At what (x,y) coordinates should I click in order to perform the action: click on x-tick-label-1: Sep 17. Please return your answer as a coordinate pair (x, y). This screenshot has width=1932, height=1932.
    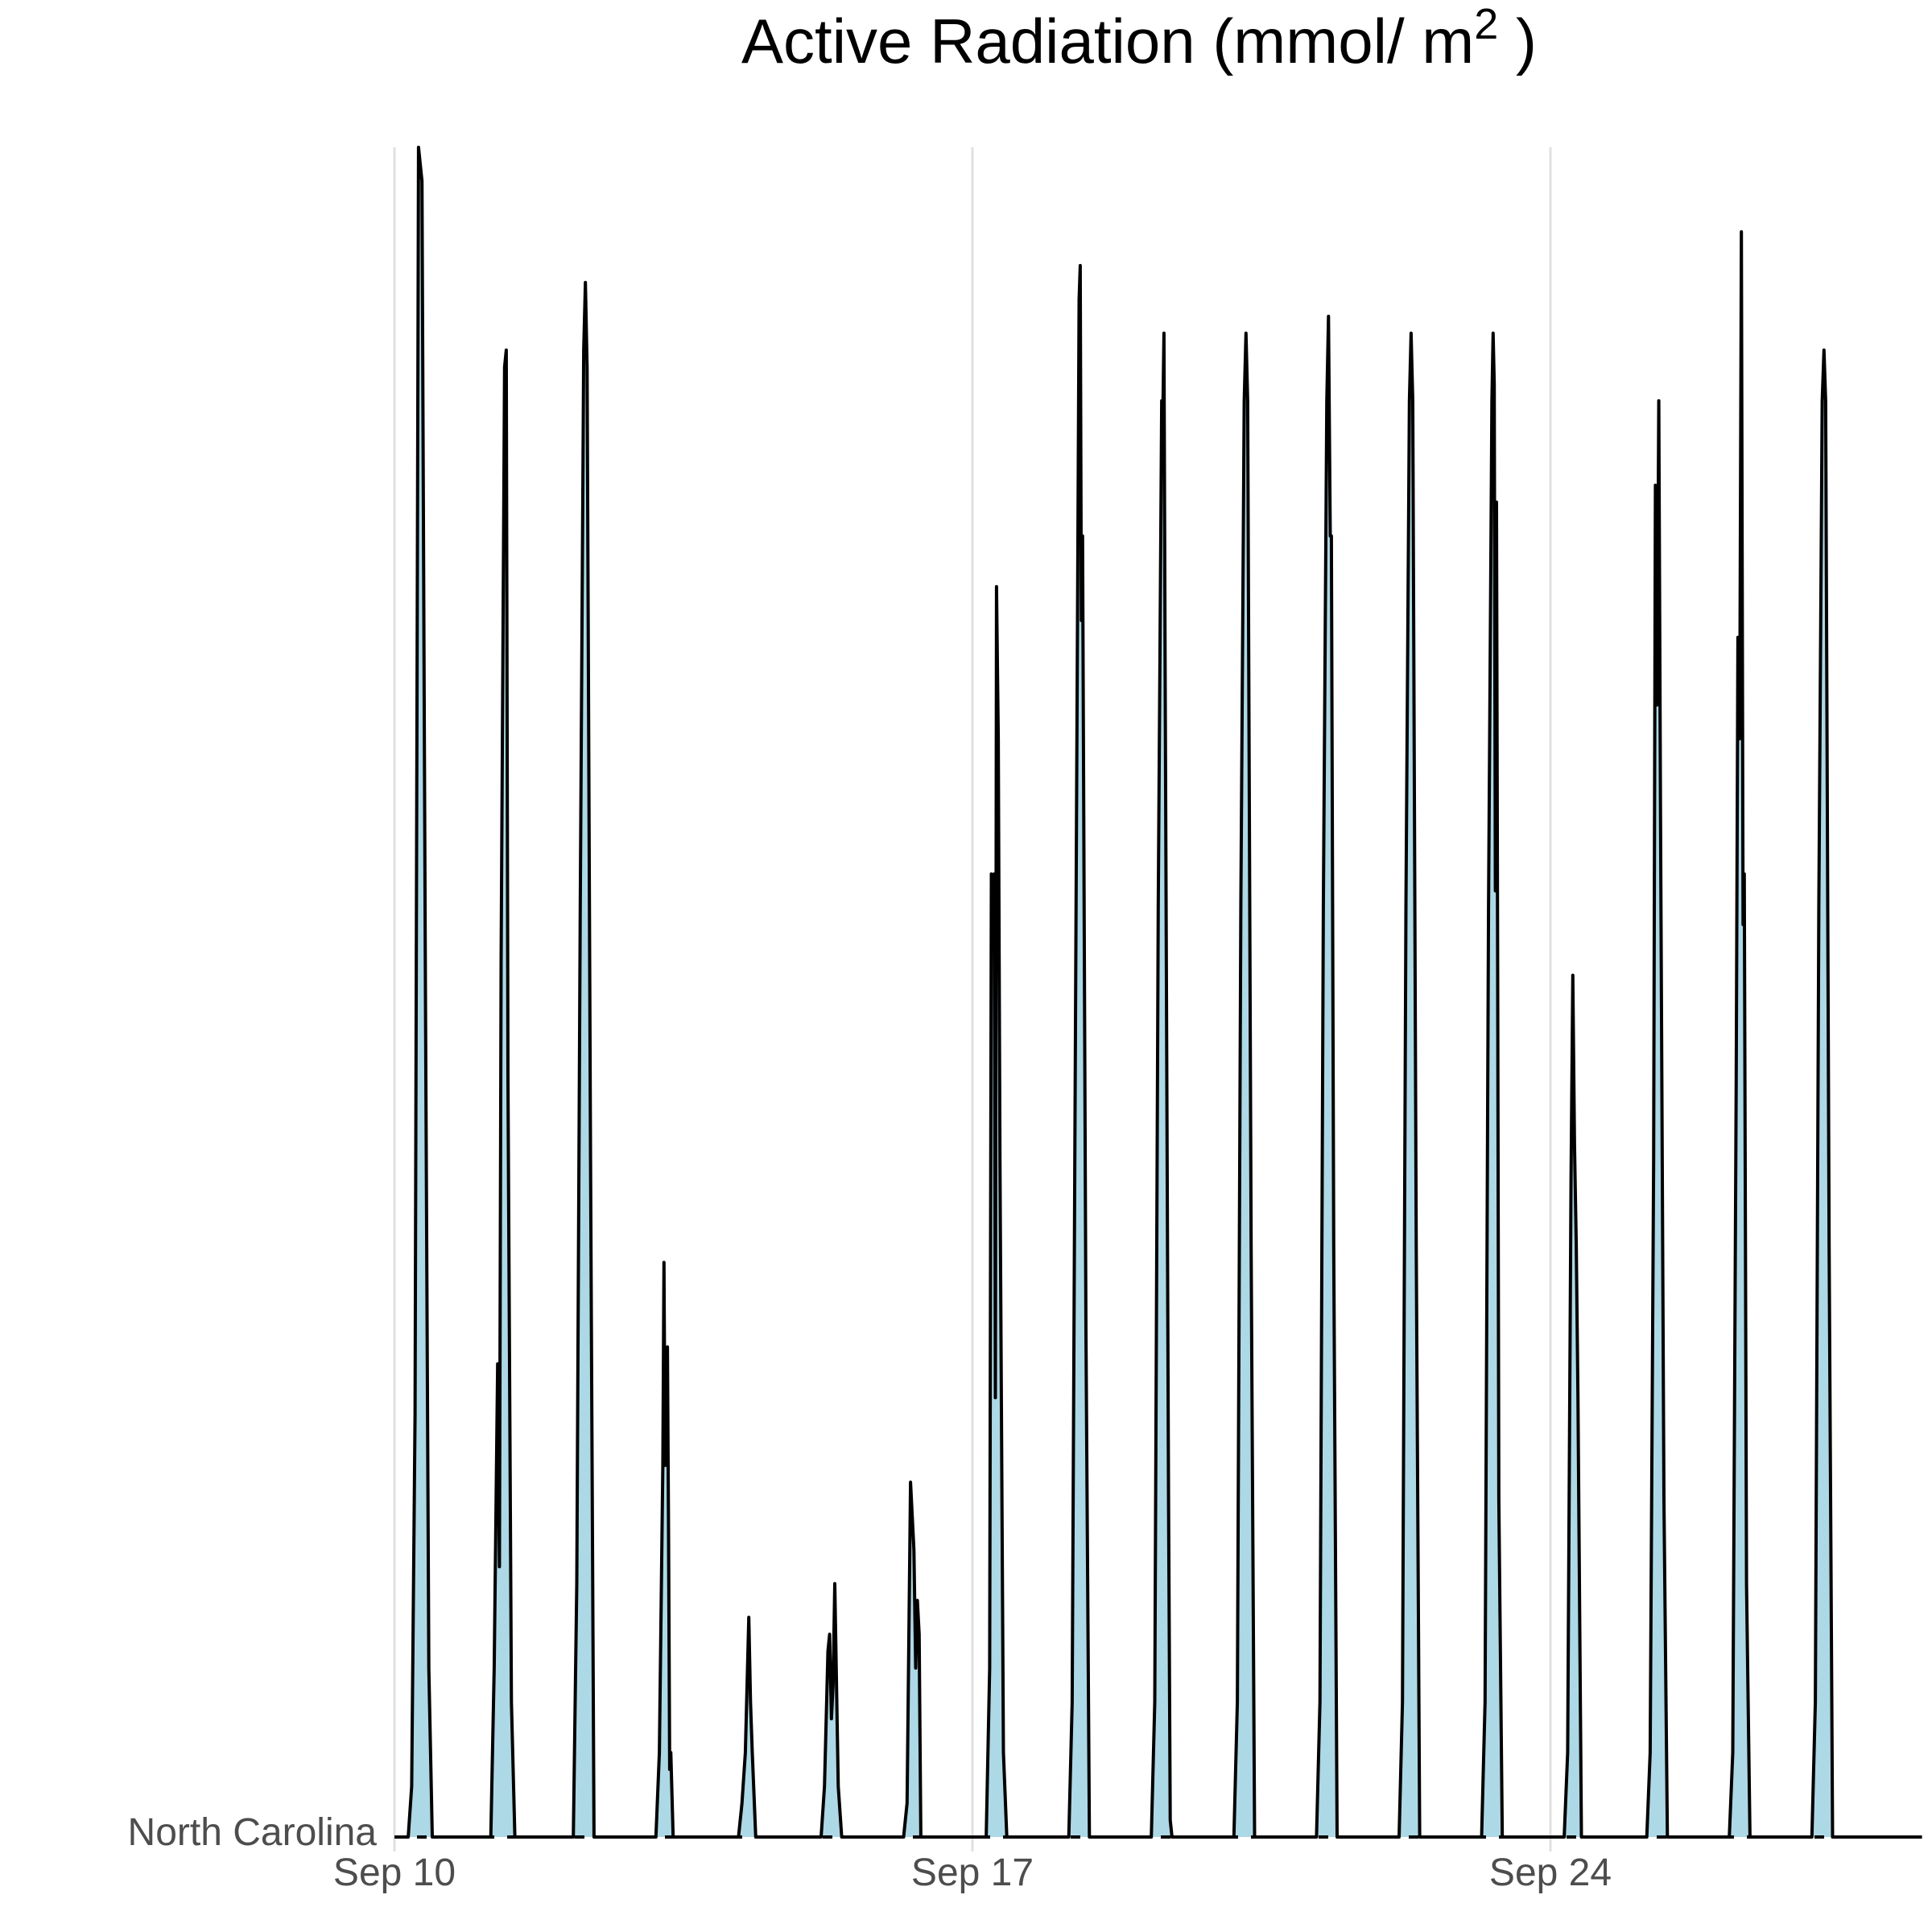
    Looking at the image, I should click on (972, 1873).